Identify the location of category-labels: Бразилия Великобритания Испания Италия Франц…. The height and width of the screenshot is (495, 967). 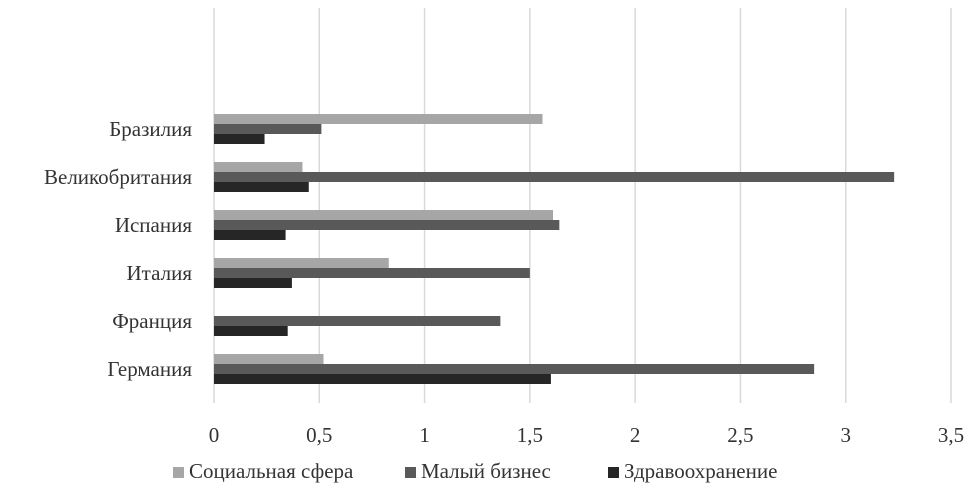
(118, 249).